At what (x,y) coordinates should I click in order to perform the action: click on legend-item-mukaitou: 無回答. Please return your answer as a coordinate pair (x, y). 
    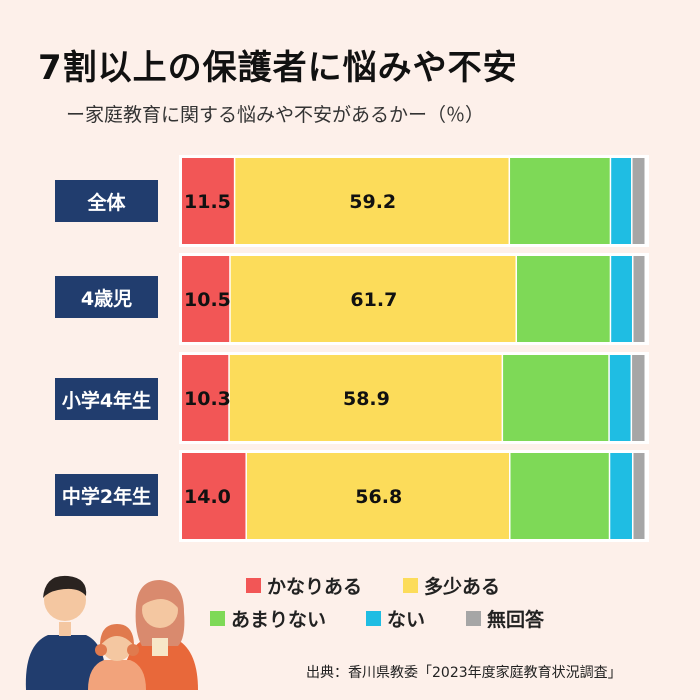
    Looking at the image, I should click on (505, 618).